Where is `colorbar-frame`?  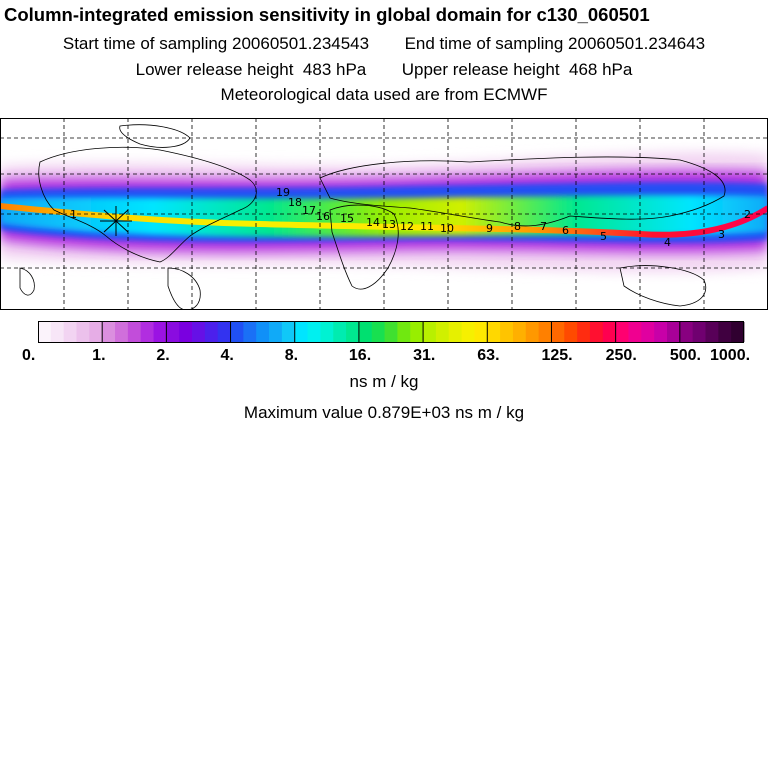
colorbar-frame is located at coordinates (391, 332).